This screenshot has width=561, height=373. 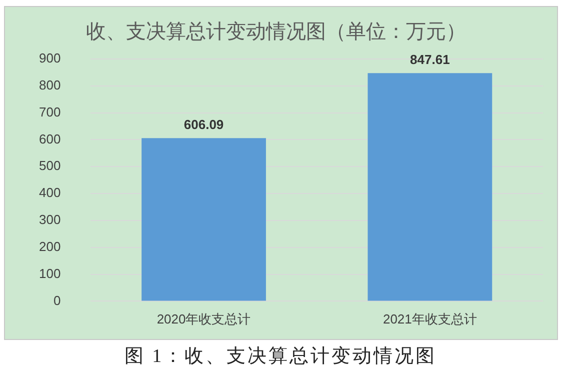 I want to click on y-tick-label: 600, so click(x=49, y=138).